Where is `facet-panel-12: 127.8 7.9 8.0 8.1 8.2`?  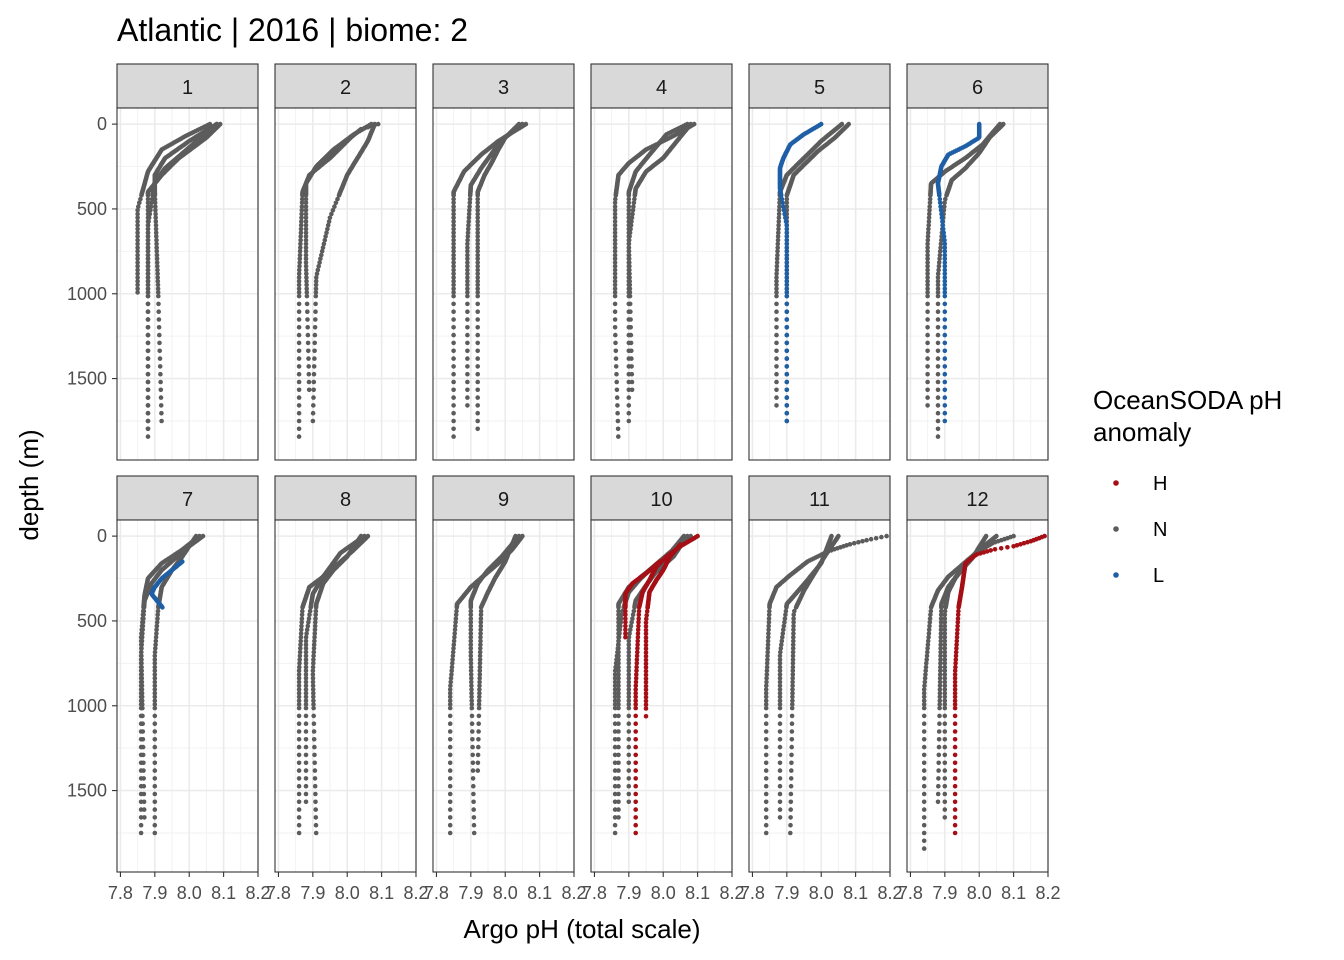 facet-panel-12: 127.8 7.9 8.0 8.1 8.2 is located at coordinates (979, 689).